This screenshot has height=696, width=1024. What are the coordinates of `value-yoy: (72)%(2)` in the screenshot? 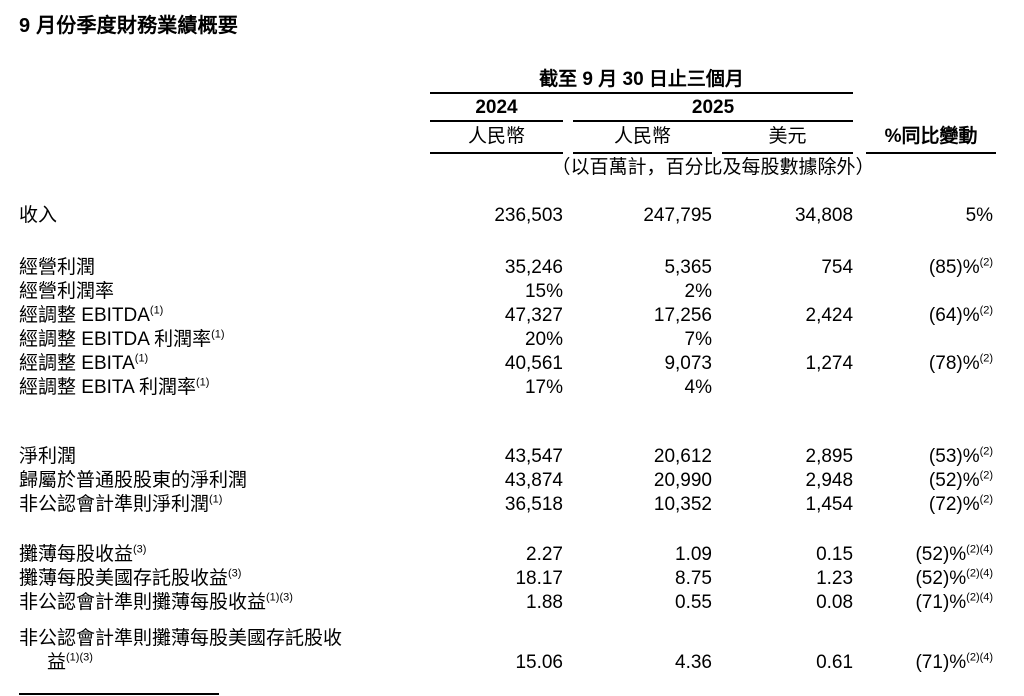 It's located at (961, 504).